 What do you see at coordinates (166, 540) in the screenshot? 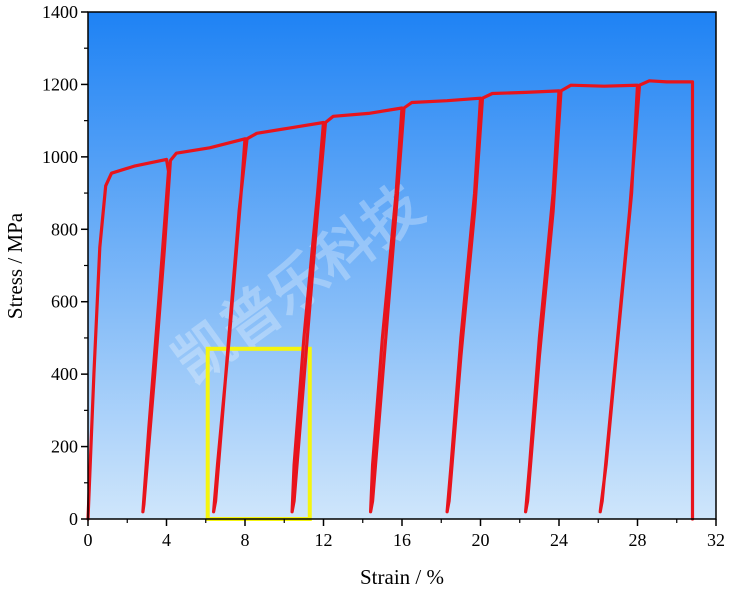
I see `x-tick-label: 4` at bounding box center [166, 540].